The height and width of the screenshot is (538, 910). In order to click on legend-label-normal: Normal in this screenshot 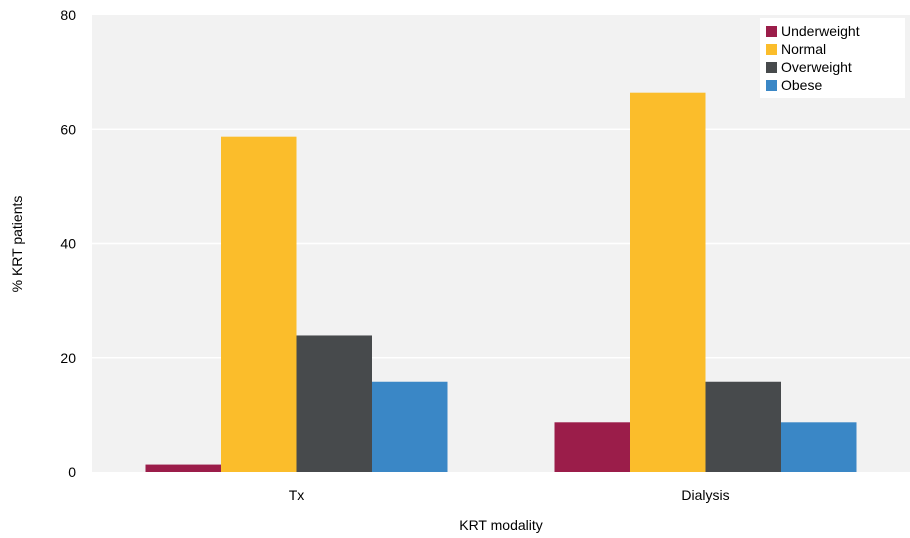, I will do `click(803, 49)`.